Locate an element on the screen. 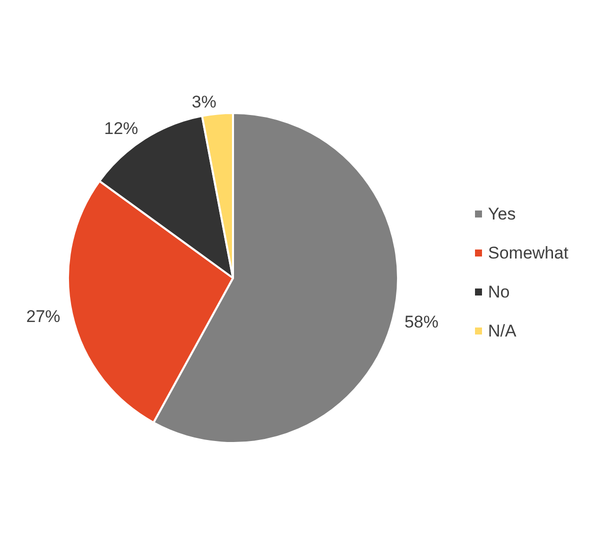 Image resolution: width=612 pixels, height=545 pixels. legend-label: Yes is located at coordinates (502, 214).